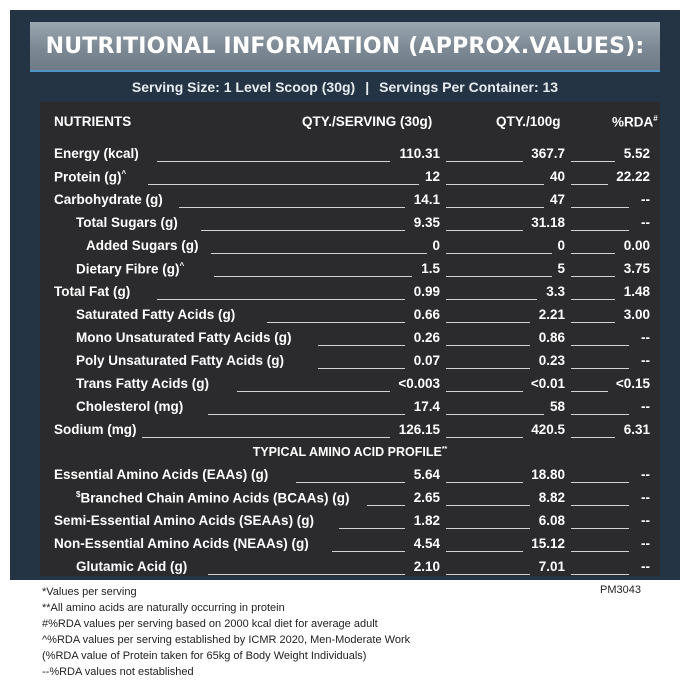 The image size is (690, 700). I want to click on qty-per-100g: 18.80, so click(548, 474).